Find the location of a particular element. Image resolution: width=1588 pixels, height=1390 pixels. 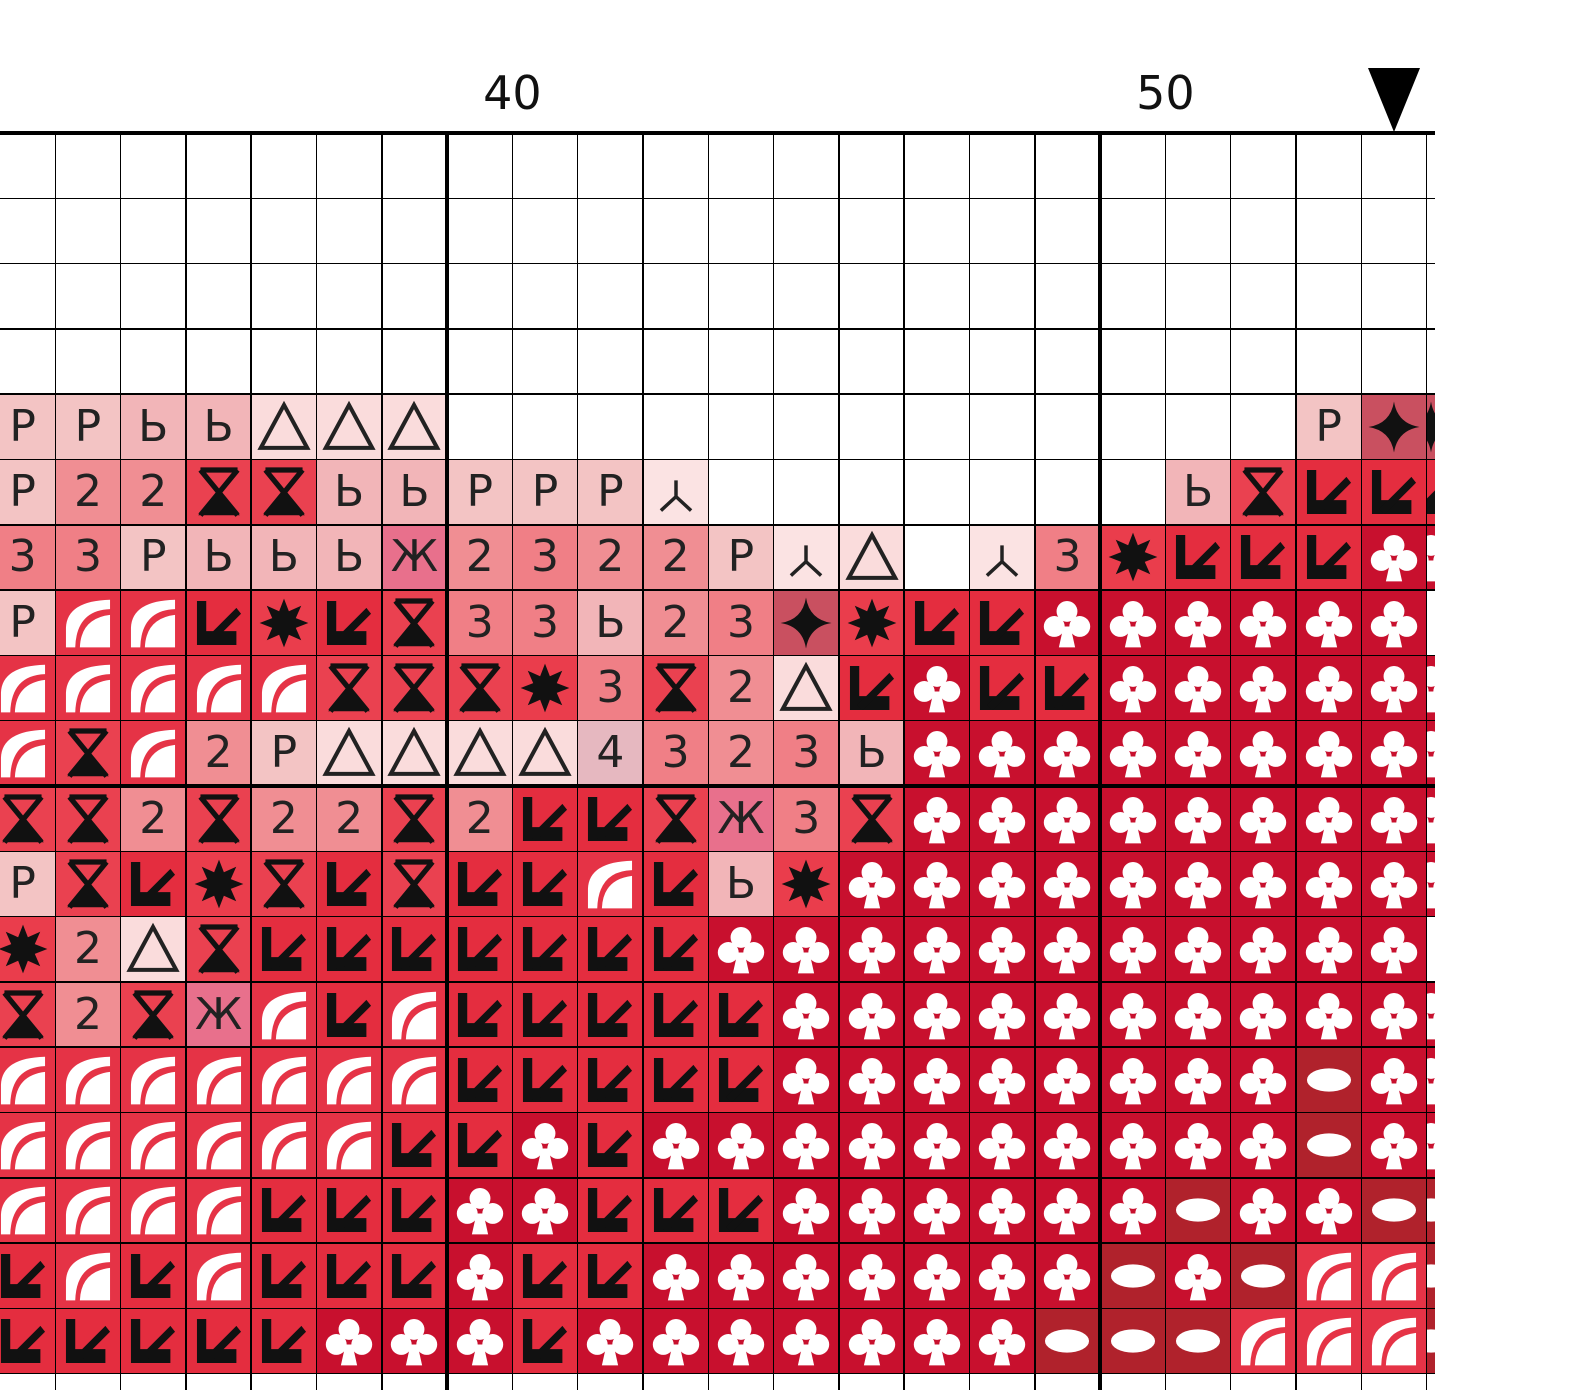

stitch-cell: 3 is located at coordinates (88, 557).